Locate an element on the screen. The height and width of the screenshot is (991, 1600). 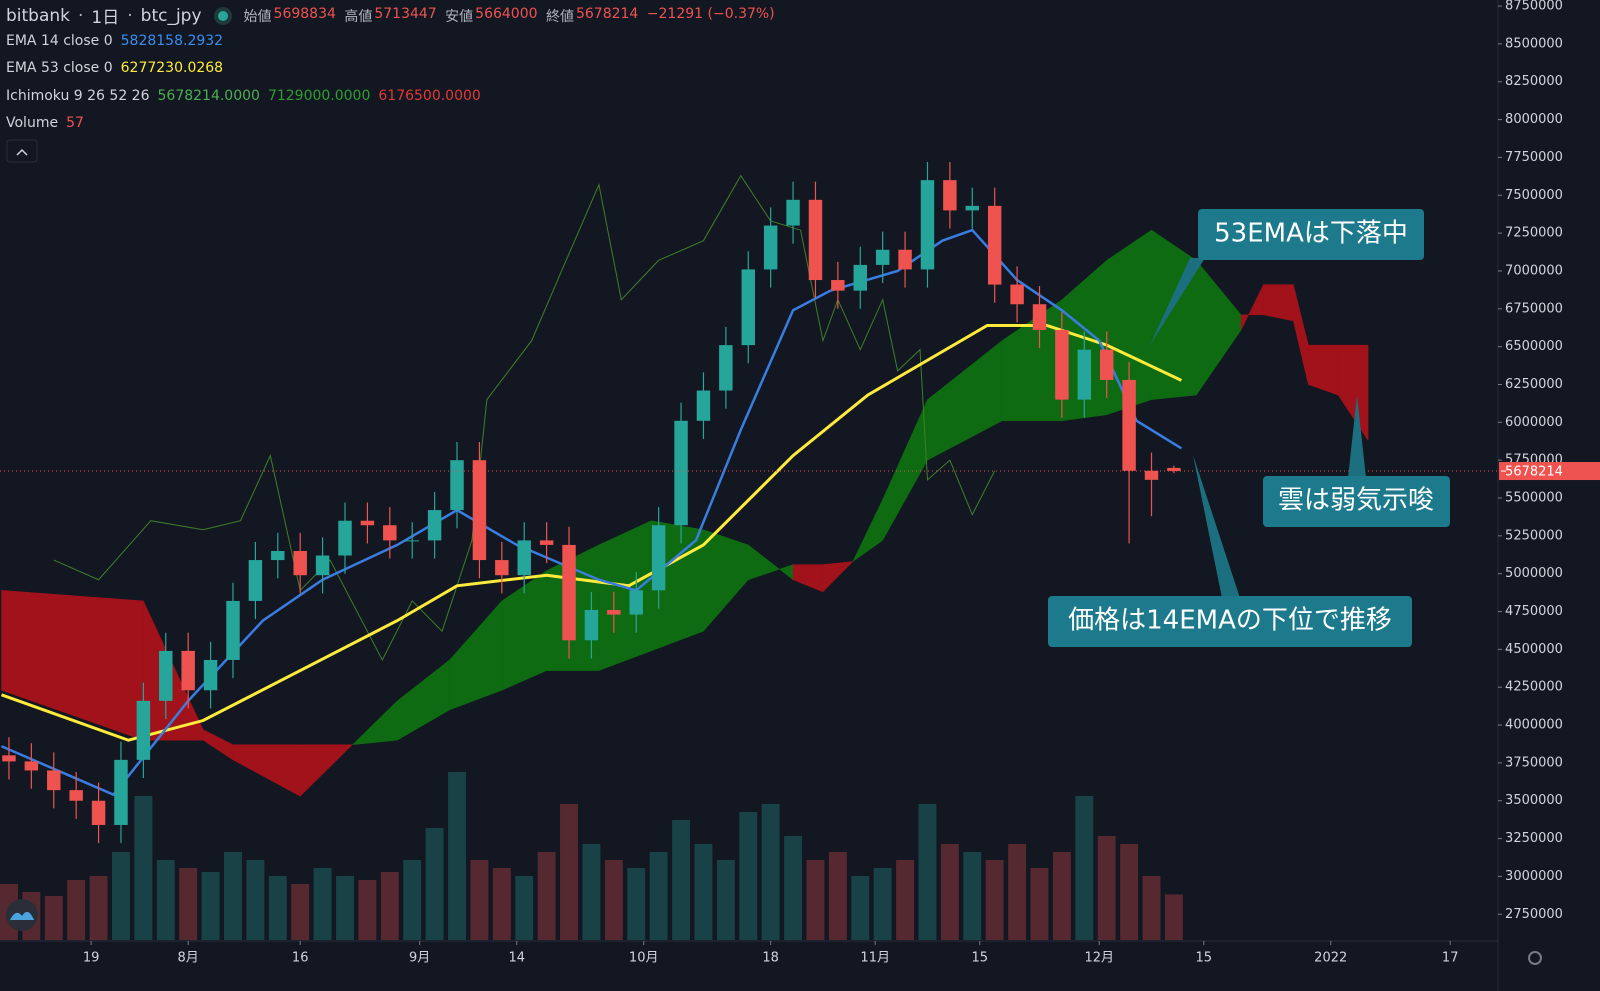
cloud-segment is located at coordinates (838, 577).